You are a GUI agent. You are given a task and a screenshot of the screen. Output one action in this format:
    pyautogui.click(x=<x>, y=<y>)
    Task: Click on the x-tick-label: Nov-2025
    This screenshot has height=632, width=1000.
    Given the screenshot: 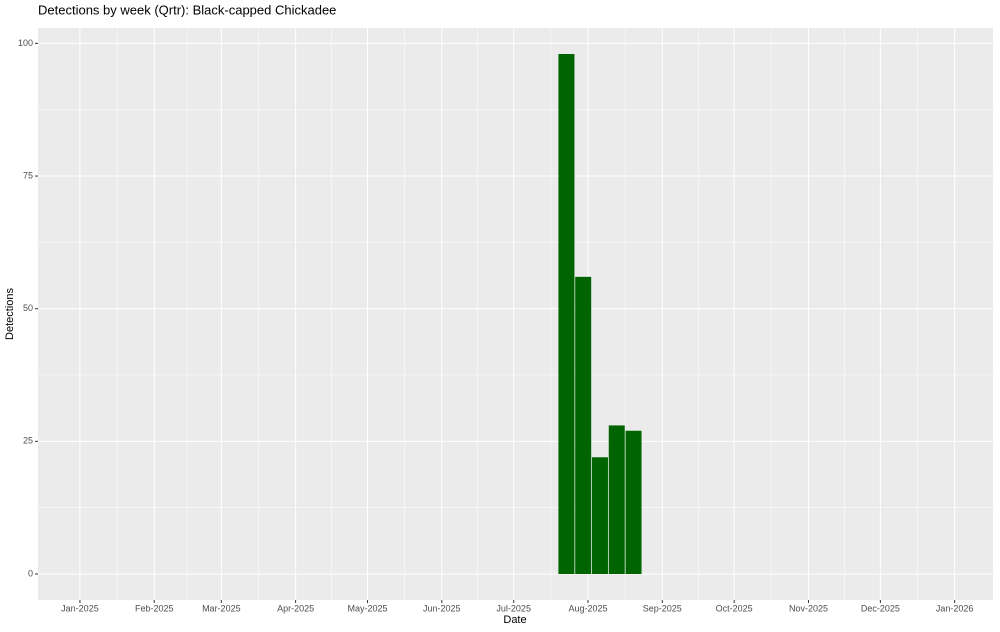 What is the action you would take?
    pyautogui.click(x=808, y=608)
    